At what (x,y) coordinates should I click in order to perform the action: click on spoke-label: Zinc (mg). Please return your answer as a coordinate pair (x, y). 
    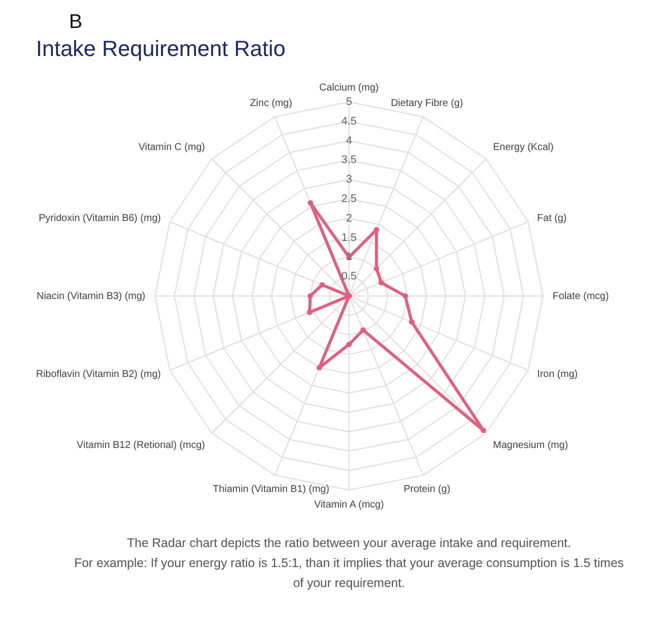
    Looking at the image, I should click on (271, 103).